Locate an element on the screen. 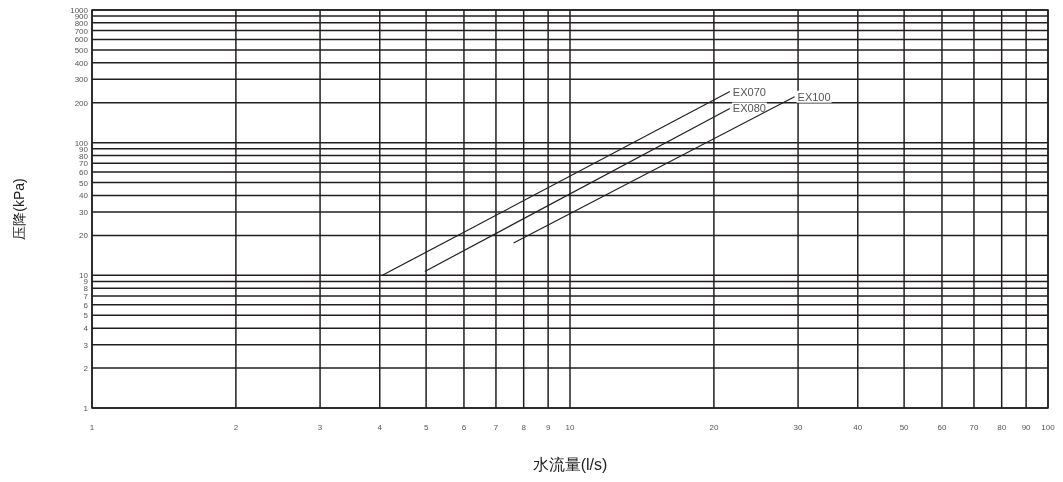  x-tick-label: 5 is located at coordinates (426, 427).